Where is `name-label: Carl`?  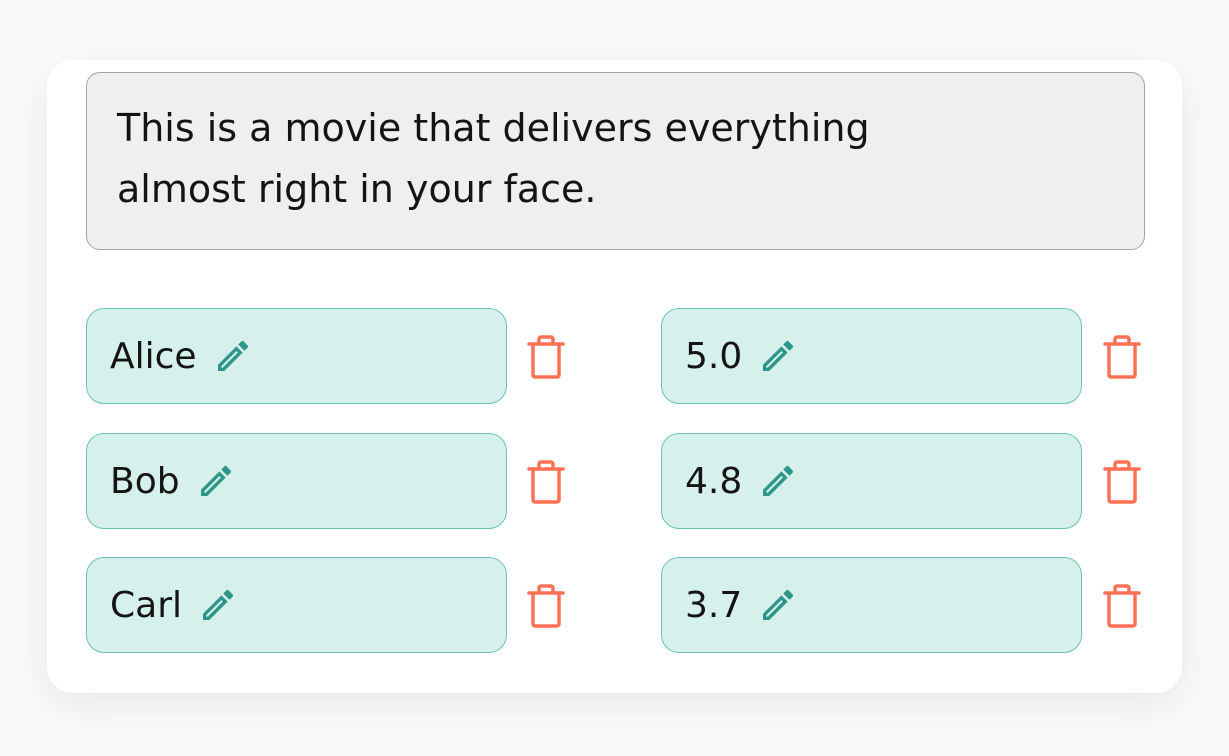 name-label: Carl is located at coordinates (146, 605).